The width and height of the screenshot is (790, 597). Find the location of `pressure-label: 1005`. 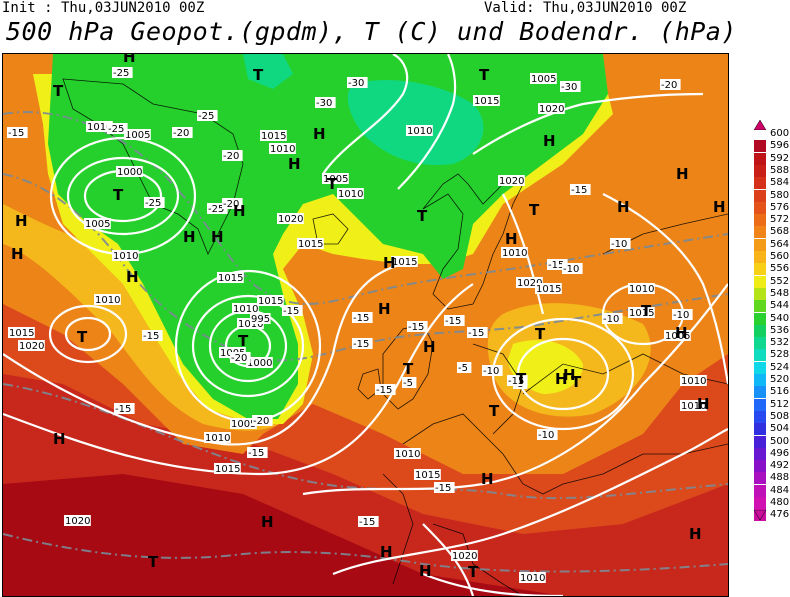

pressure-label: 1005 is located at coordinates (97, 224).